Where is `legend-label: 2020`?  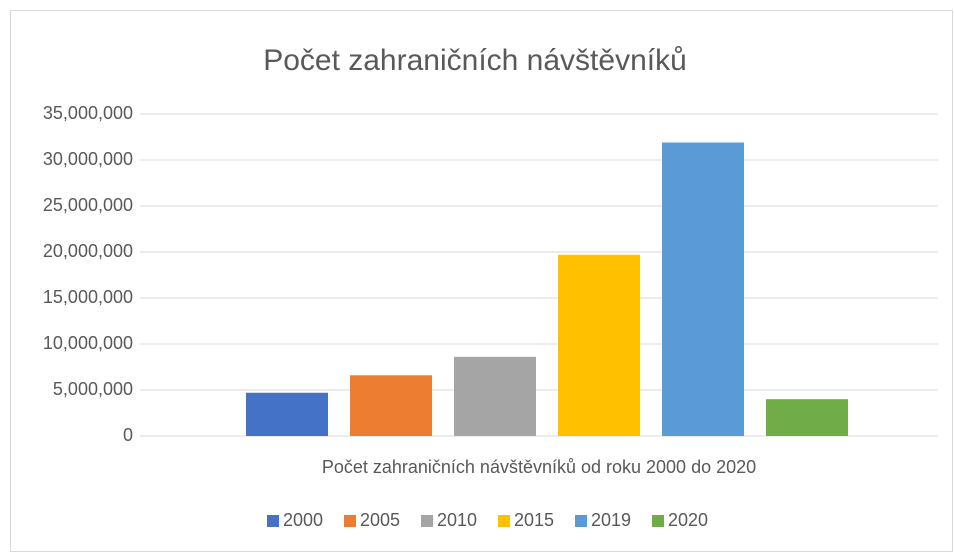 legend-label: 2020 is located at coordinates (688, 520).